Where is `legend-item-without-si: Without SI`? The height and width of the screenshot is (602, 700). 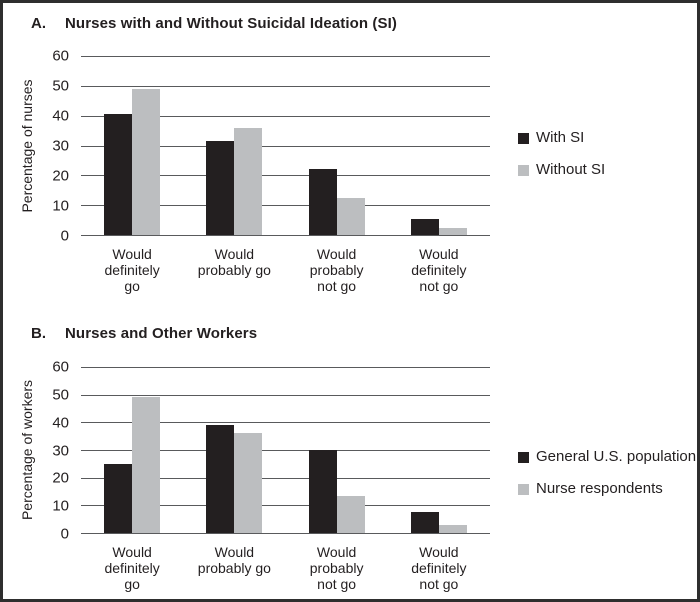 legend-item-without-si: Without SI is located at coordinates (561, 170).